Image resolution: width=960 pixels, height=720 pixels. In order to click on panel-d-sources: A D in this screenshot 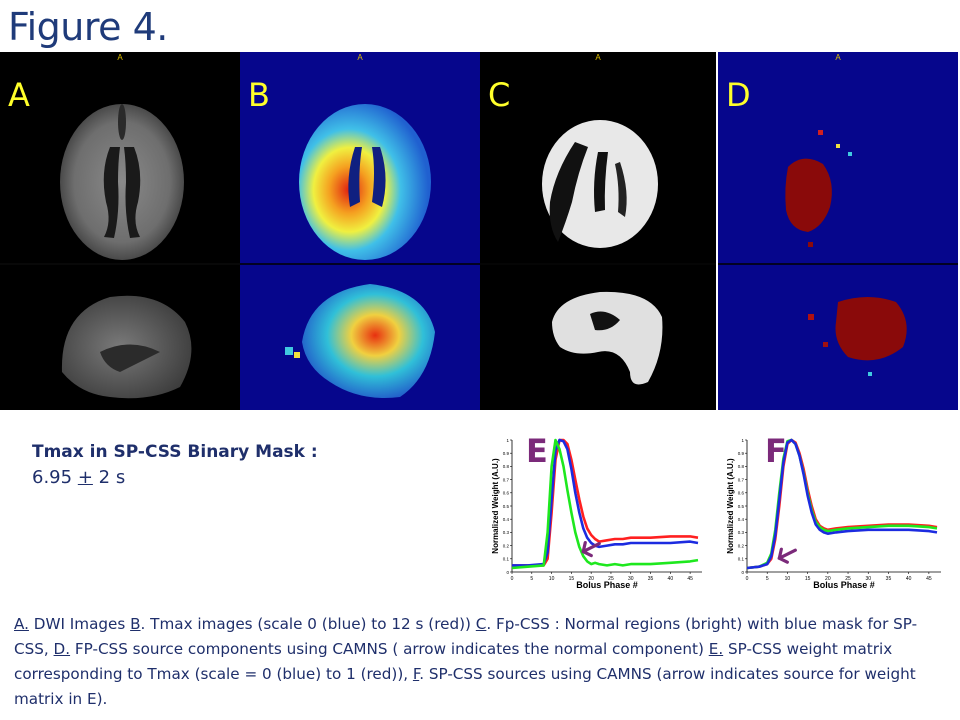, I will do `click(838, 231)`.